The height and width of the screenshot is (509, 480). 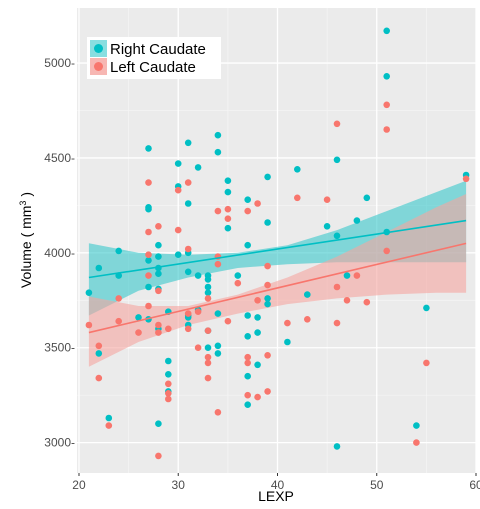 What do you see at coordinates (277, 249) in the screenshot?
I see `fit-line-right-caudate` at bounding box center [277, 249].